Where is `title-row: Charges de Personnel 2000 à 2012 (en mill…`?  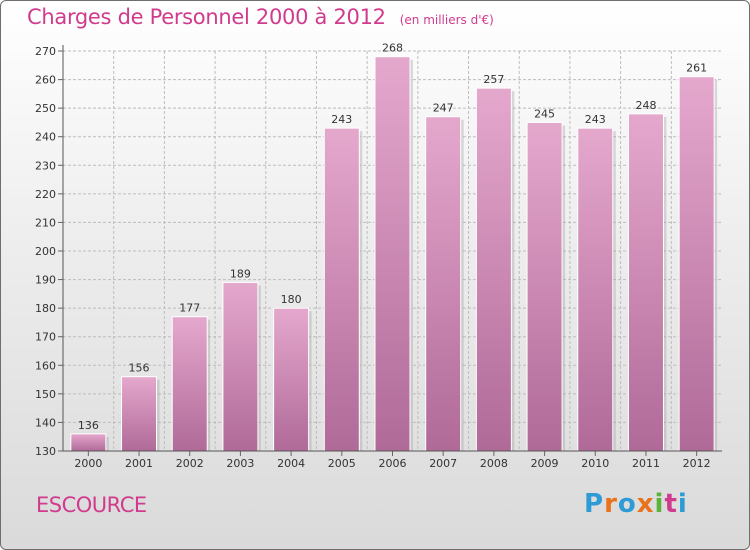
title-row: Charges de Personnel 2000 à 2012 (en mill… is located at coordinates (260, 17).